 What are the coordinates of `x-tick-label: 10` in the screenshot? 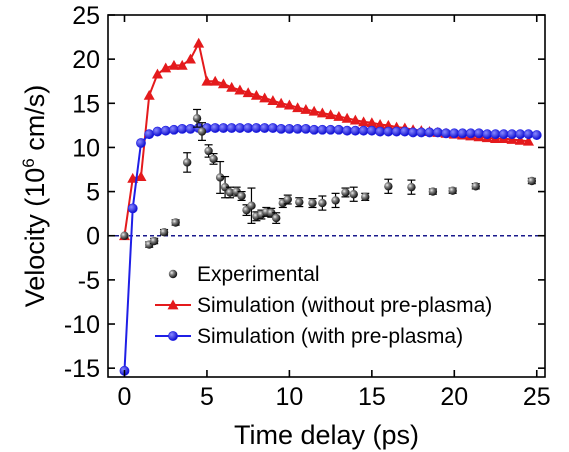 It's located at (289, 397).